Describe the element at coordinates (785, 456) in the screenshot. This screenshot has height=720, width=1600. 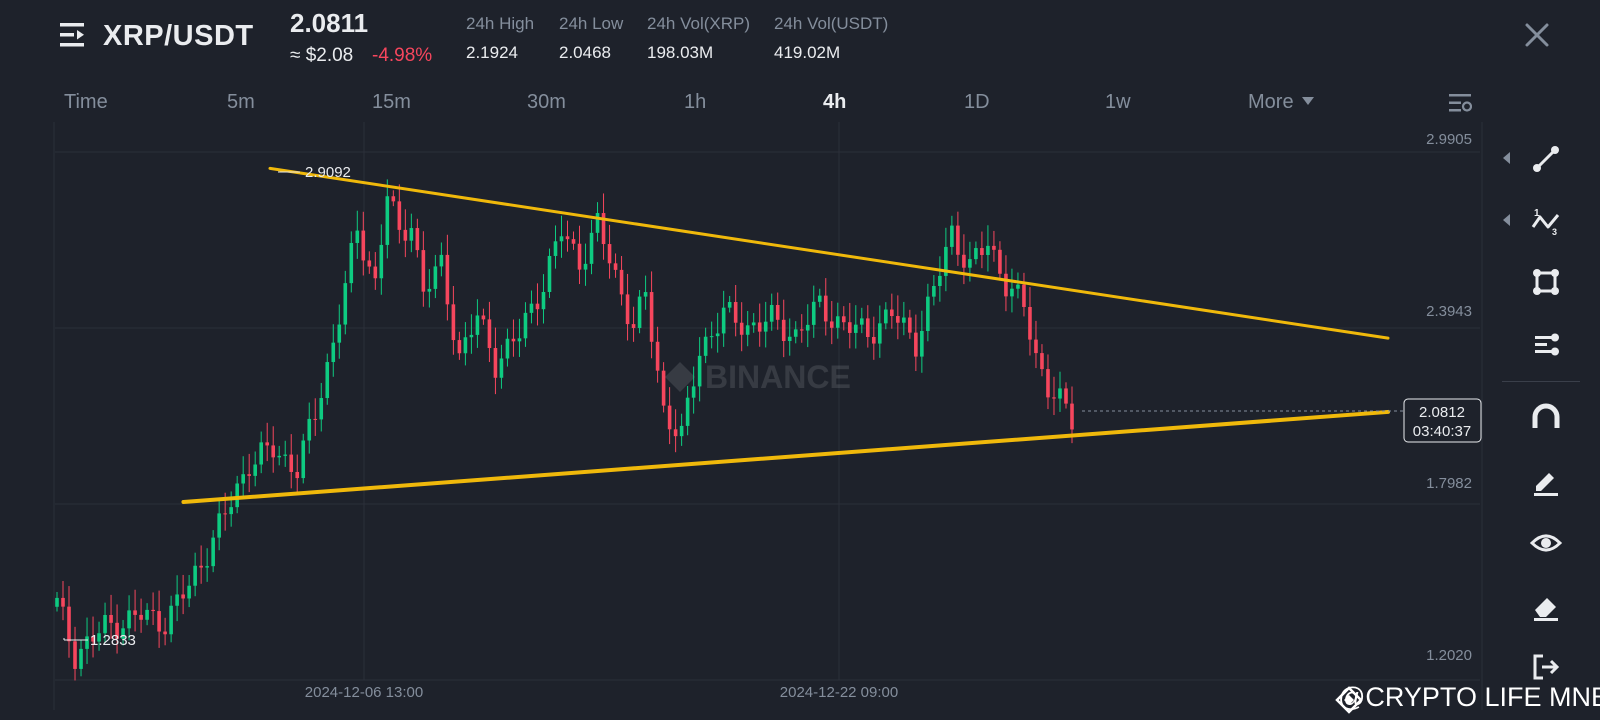
I see `trendline-lower` at that location.